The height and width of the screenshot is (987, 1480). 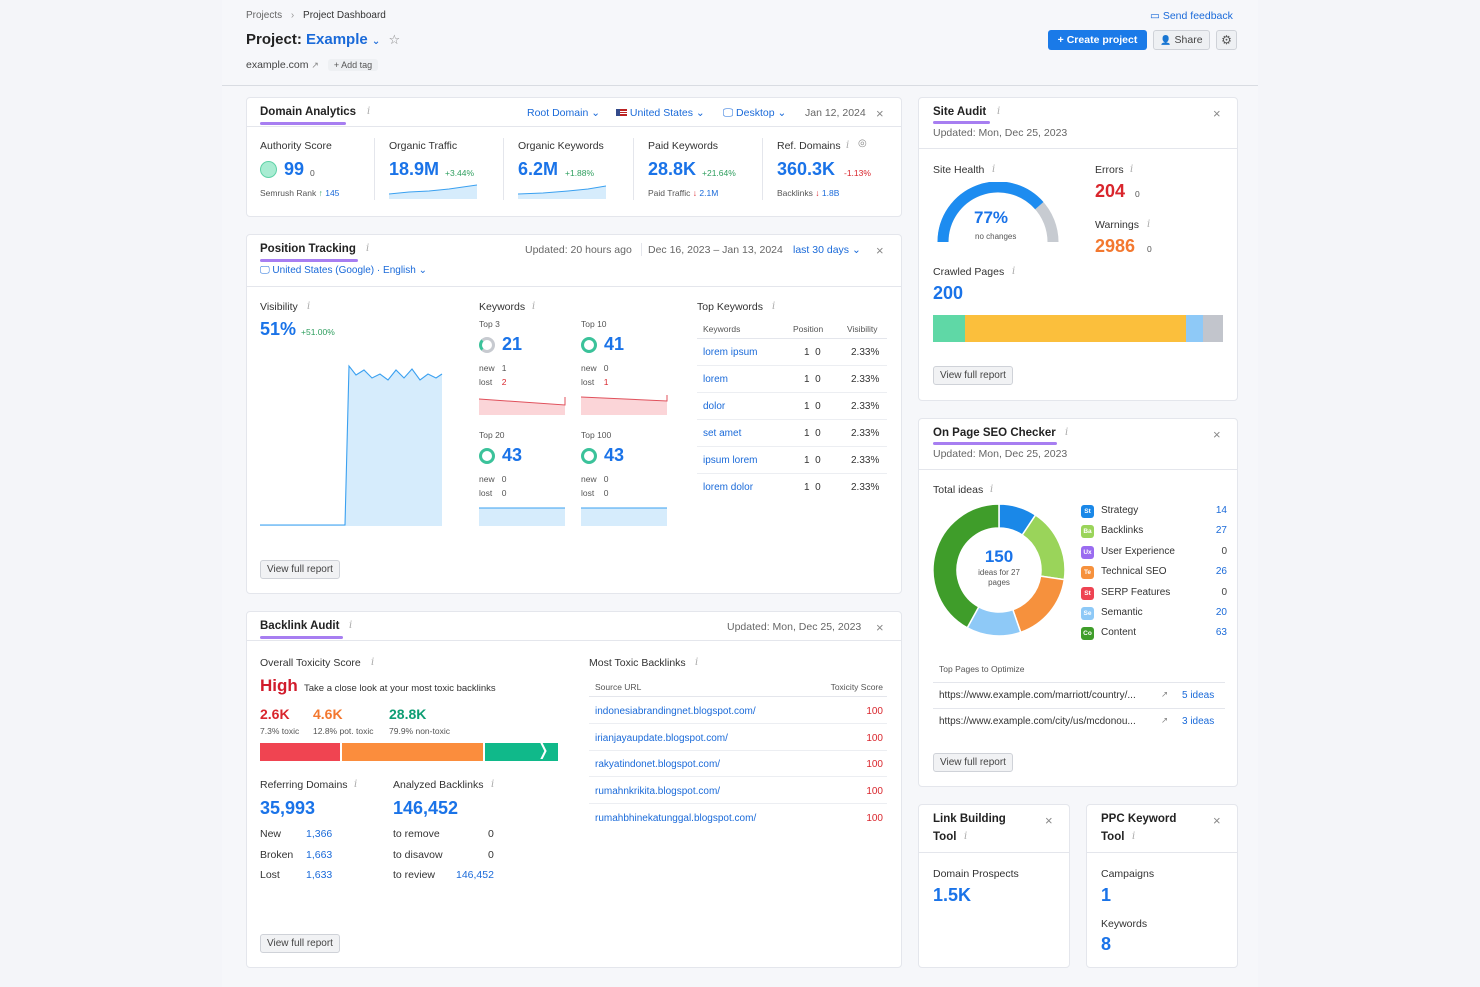 I want to click on keyword-link: ipsum lorem, so click(x=730, y=460).